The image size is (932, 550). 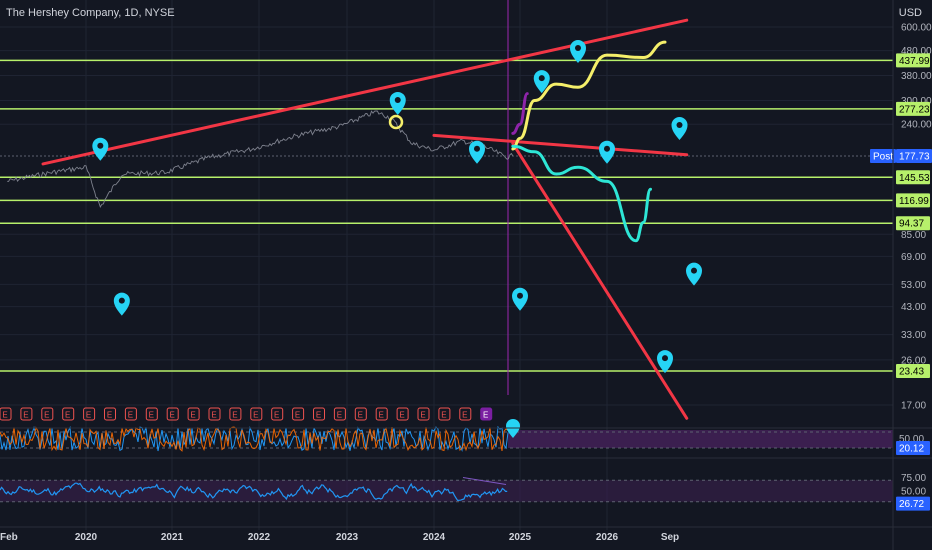 I want to click on osc1-future-band, so click(x=700, y=439).